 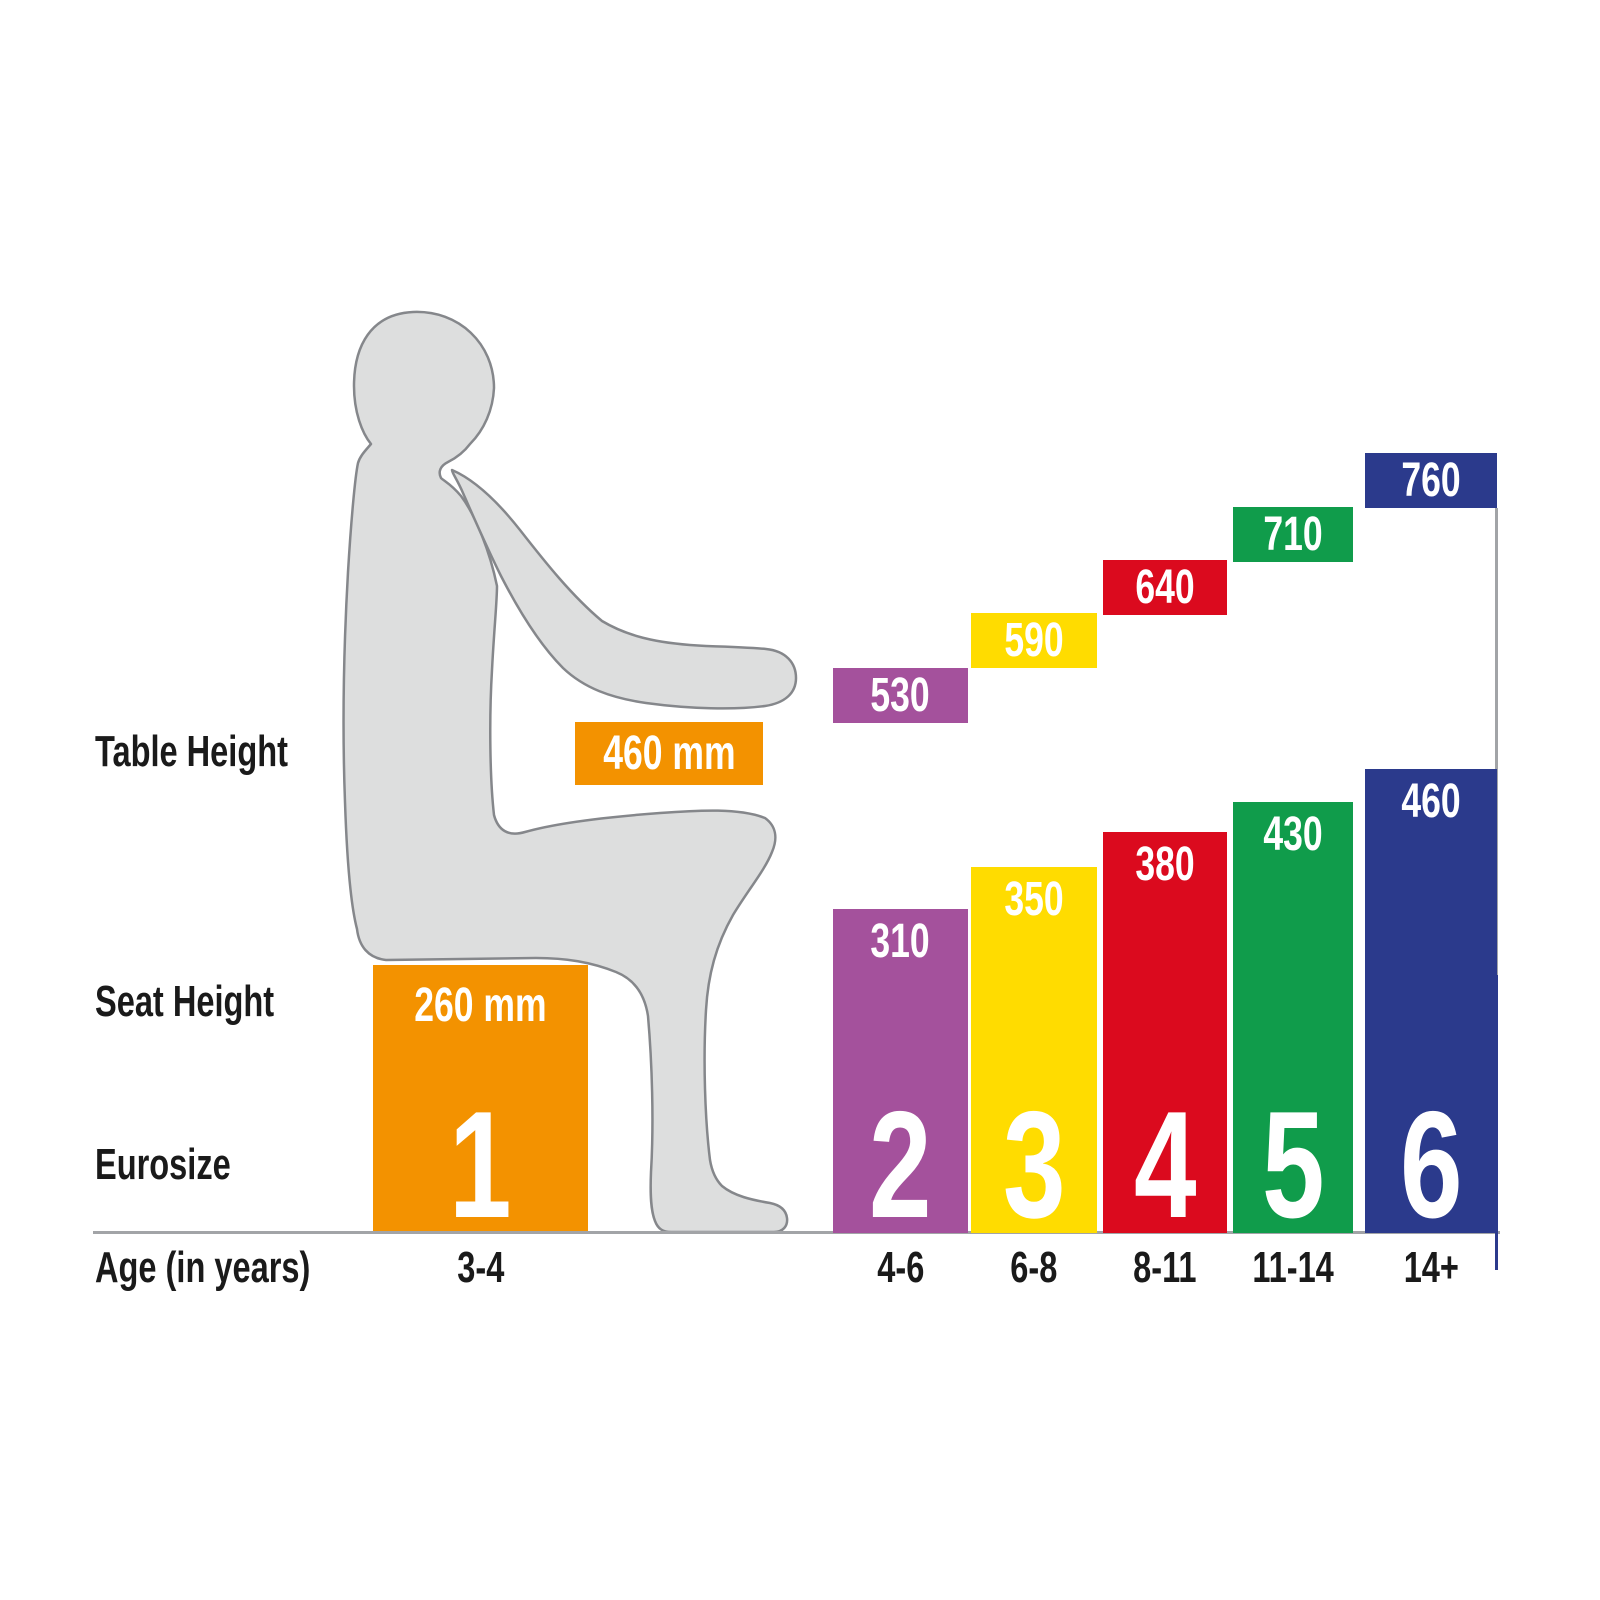 I want to click on seat-height-text-size-6: 460, so click(x=1431, y=801).